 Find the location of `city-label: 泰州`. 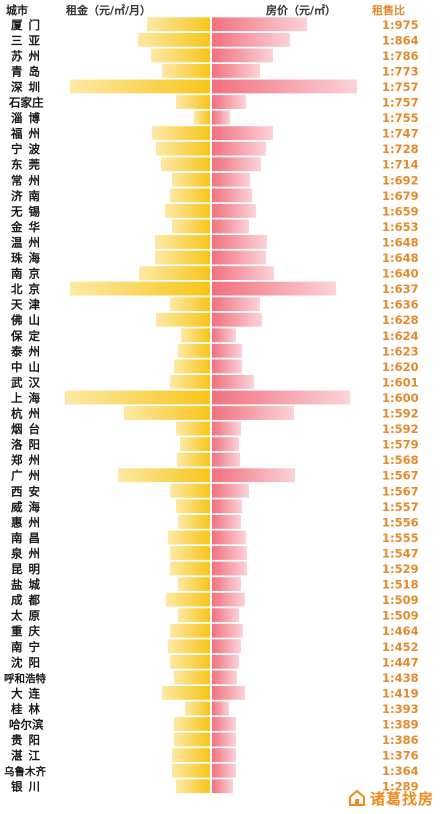

city-label: 泰州 is located at coordinates (28, 351).